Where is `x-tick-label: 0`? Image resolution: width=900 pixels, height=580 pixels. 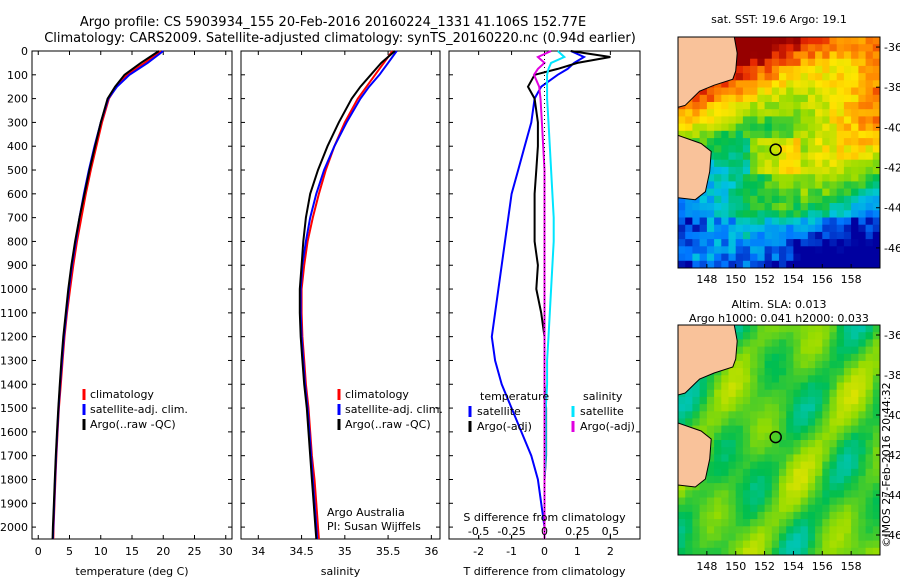
x-tick-label: 0 is located at coordinates (544, 551).